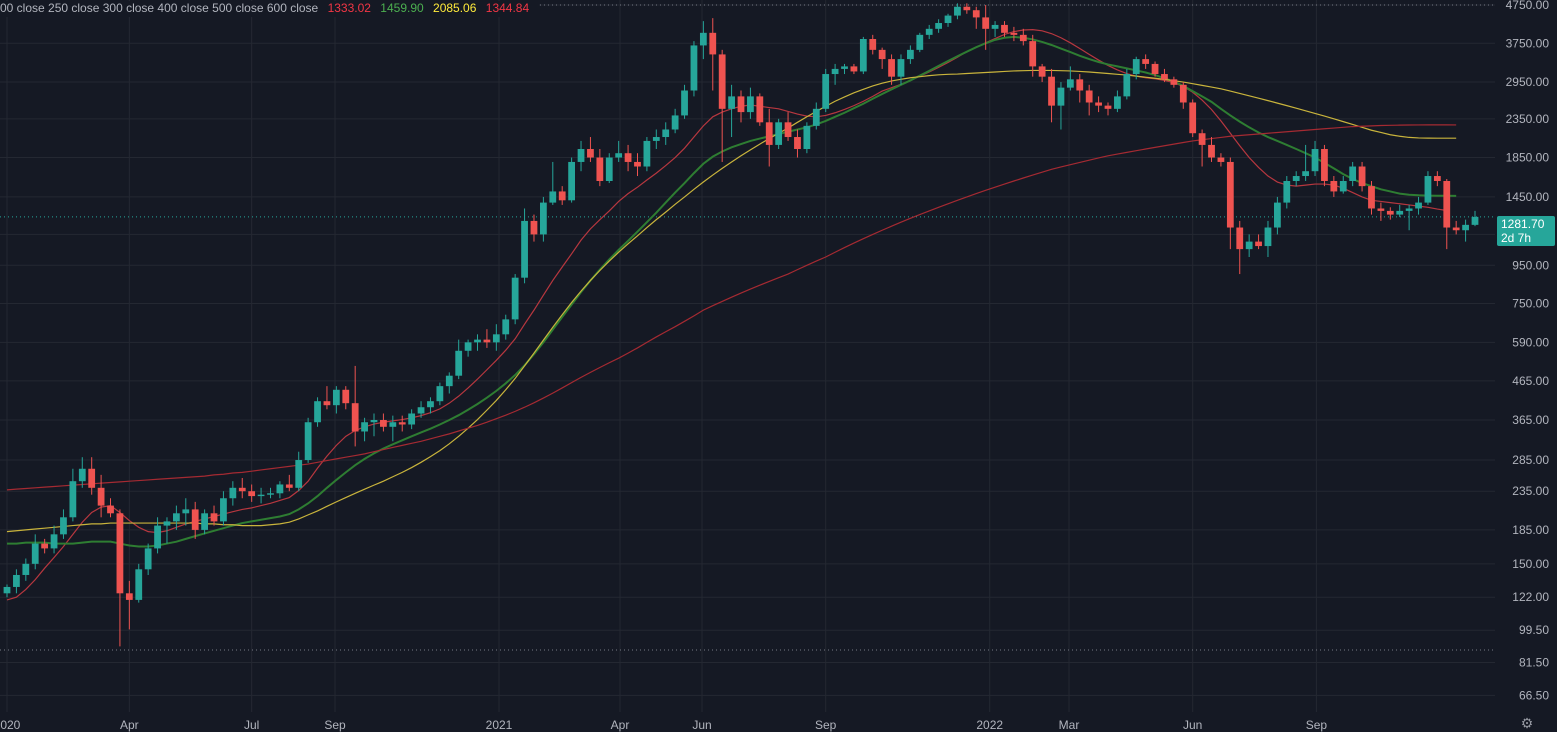  What do you see at coordinates (1530, 304) in the screenshot?
I see `y-tick-label: 750.00` at bounding box center [1530, 304].